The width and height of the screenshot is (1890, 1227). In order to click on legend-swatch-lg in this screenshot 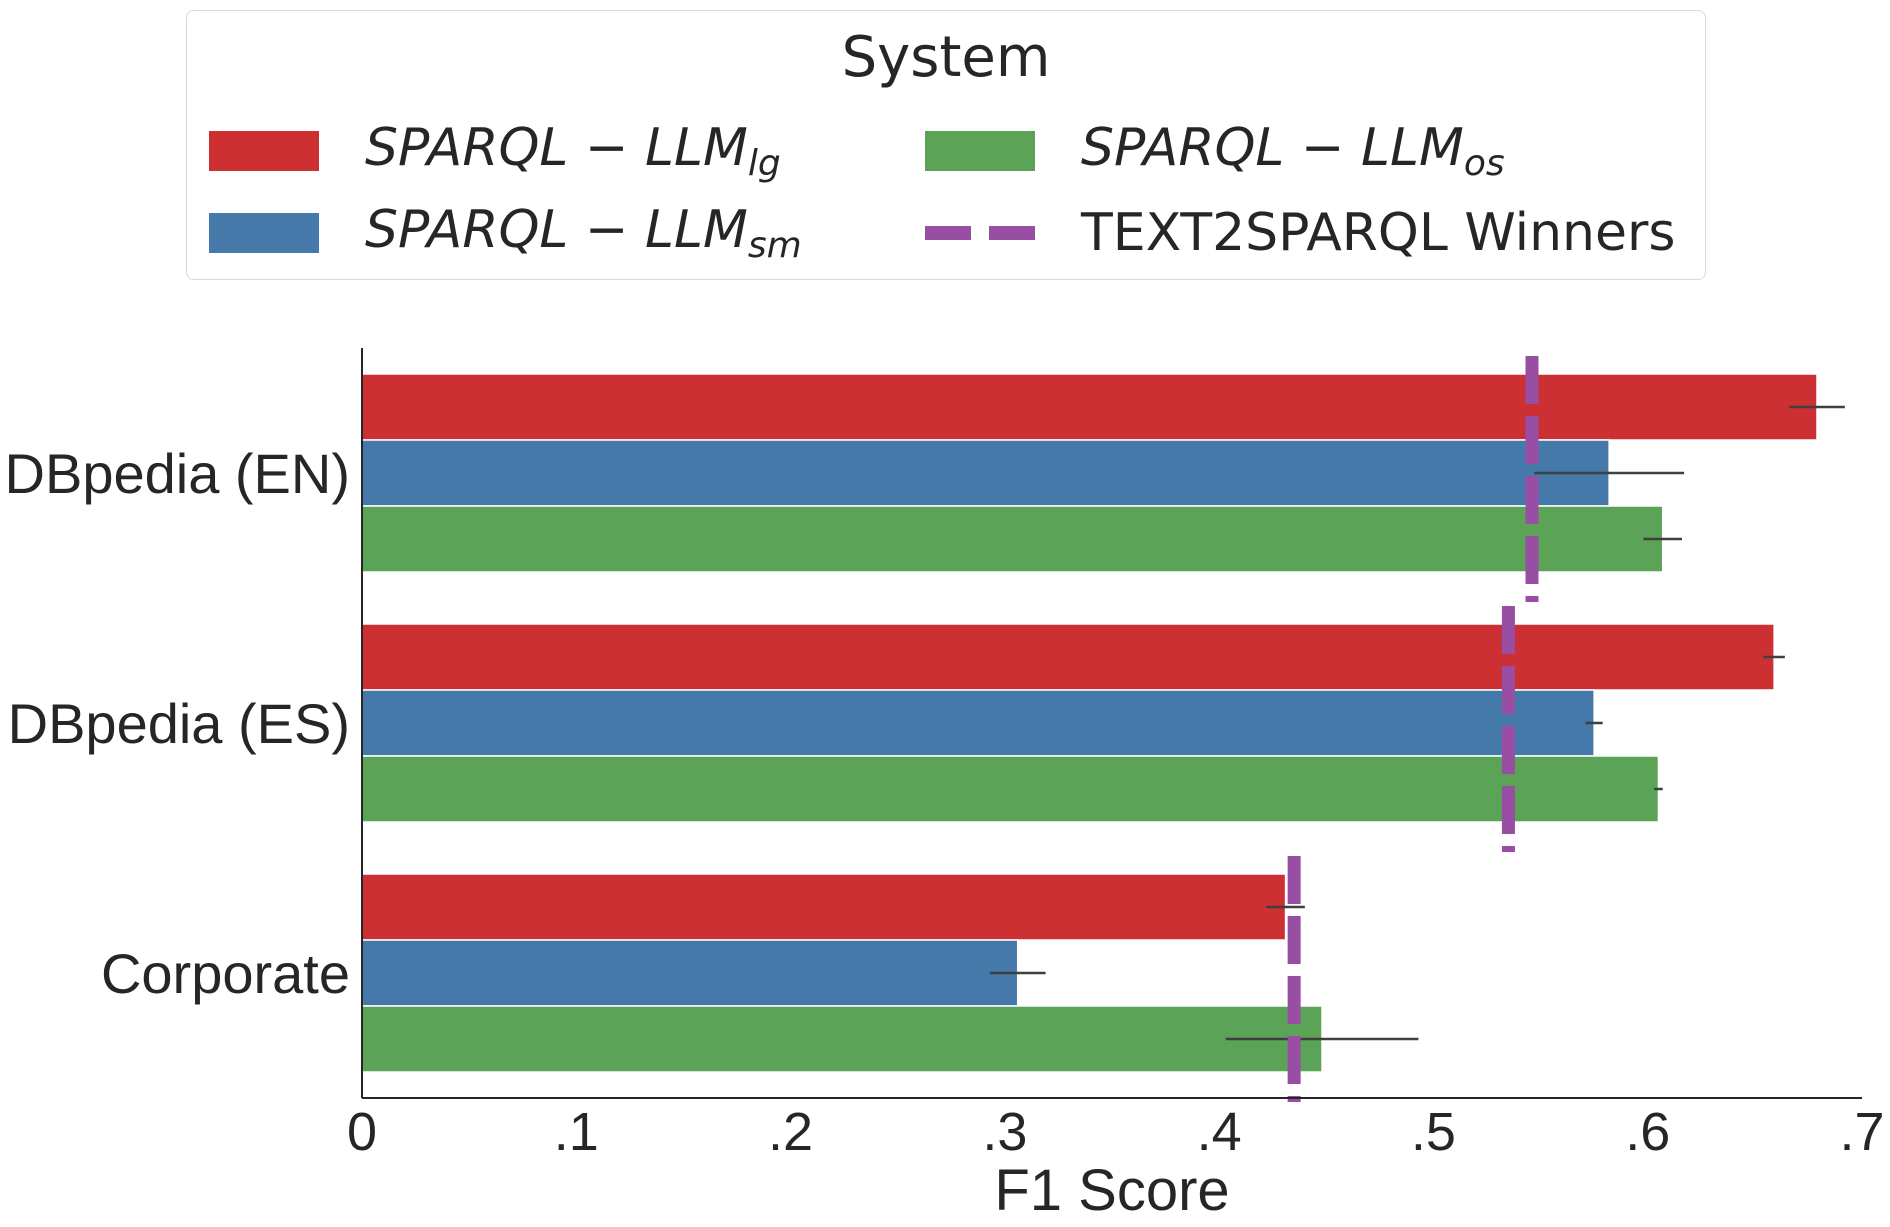, I will do `click(264, 151)`.